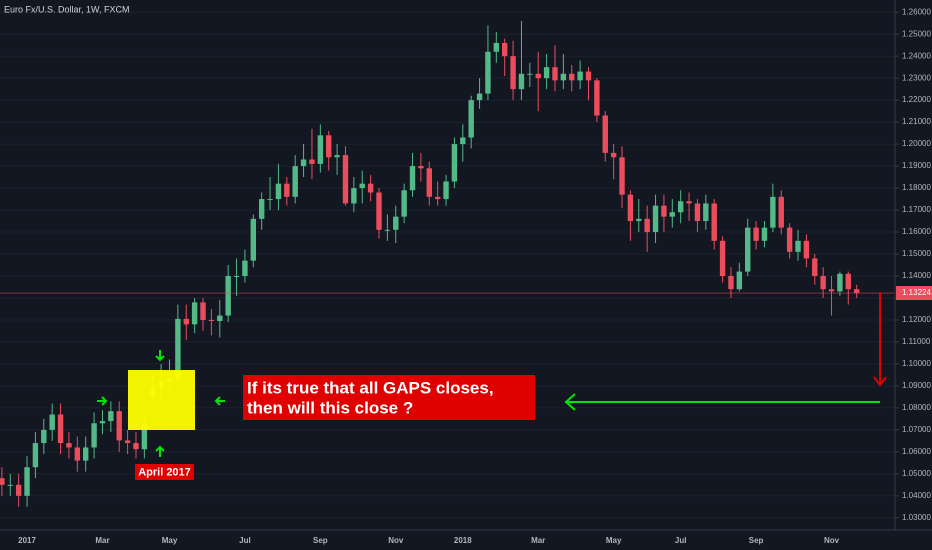 Image resolution: width=932 pixels, height=550 pixels. What do you see at coordinates (916, 495) in the screenshot?
I see `y-tick-label: 1.04000` at bounding box center [916, 495].